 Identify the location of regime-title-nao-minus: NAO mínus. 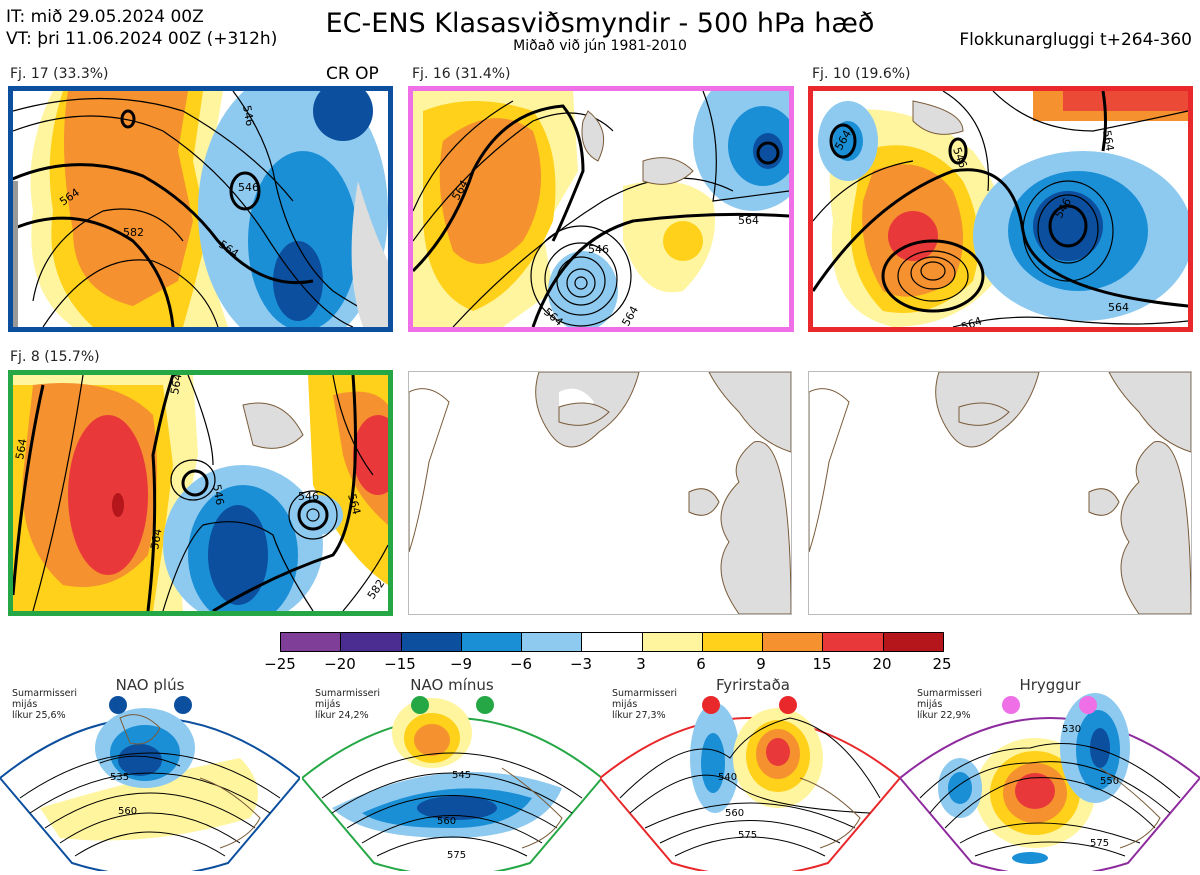
(452, 685).